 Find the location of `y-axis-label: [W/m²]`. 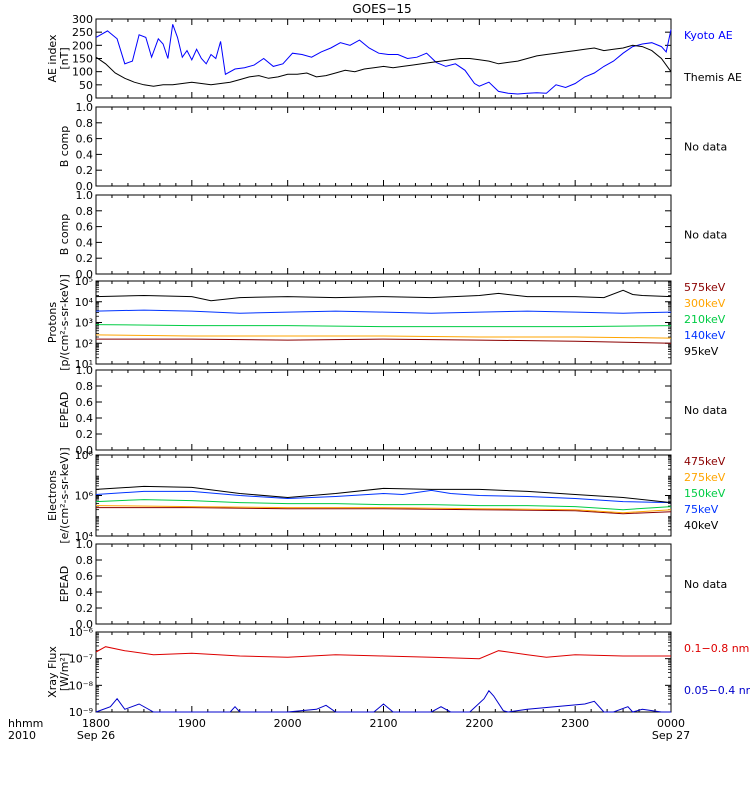

y-axis-label: [W/m²] is located at coordinates (64, 672).